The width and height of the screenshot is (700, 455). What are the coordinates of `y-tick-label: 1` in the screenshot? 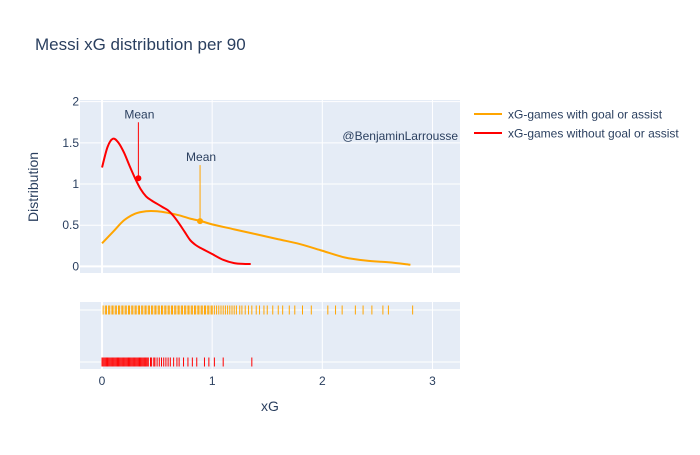 It's located at (75, 184).